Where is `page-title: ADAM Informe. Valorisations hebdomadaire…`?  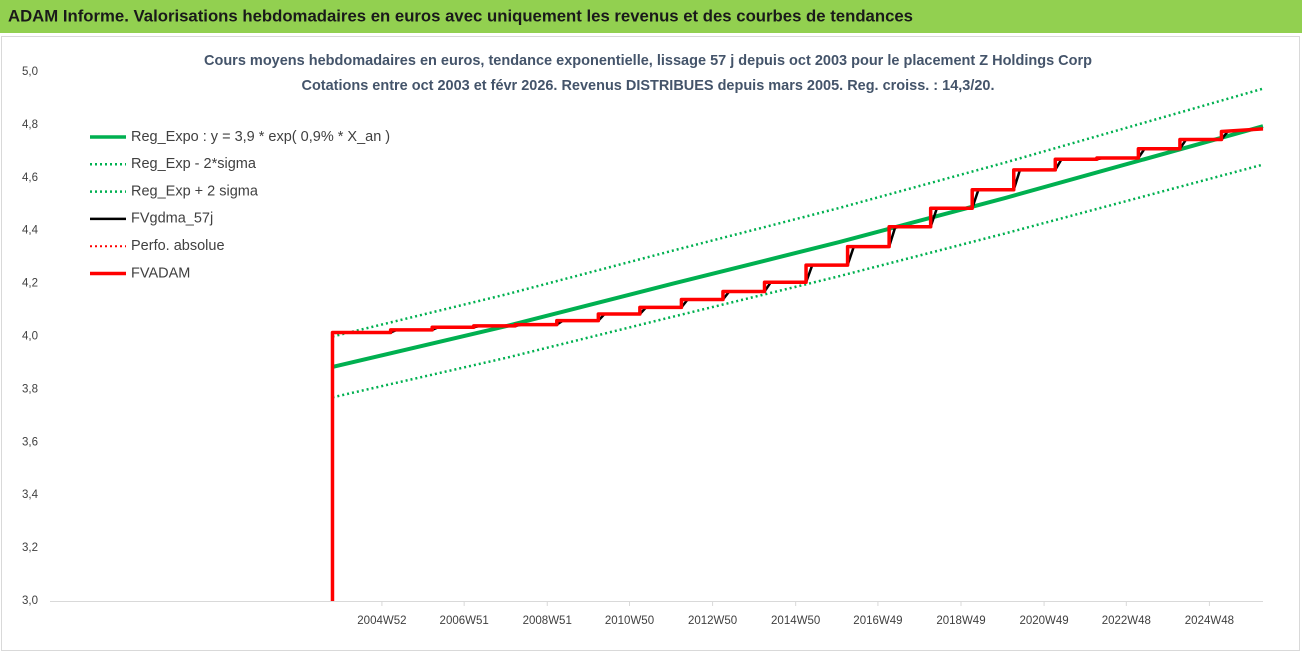 page-title: ADAM Informe. Valorisations hebdomadaire… is located at coordinates (460, 15).